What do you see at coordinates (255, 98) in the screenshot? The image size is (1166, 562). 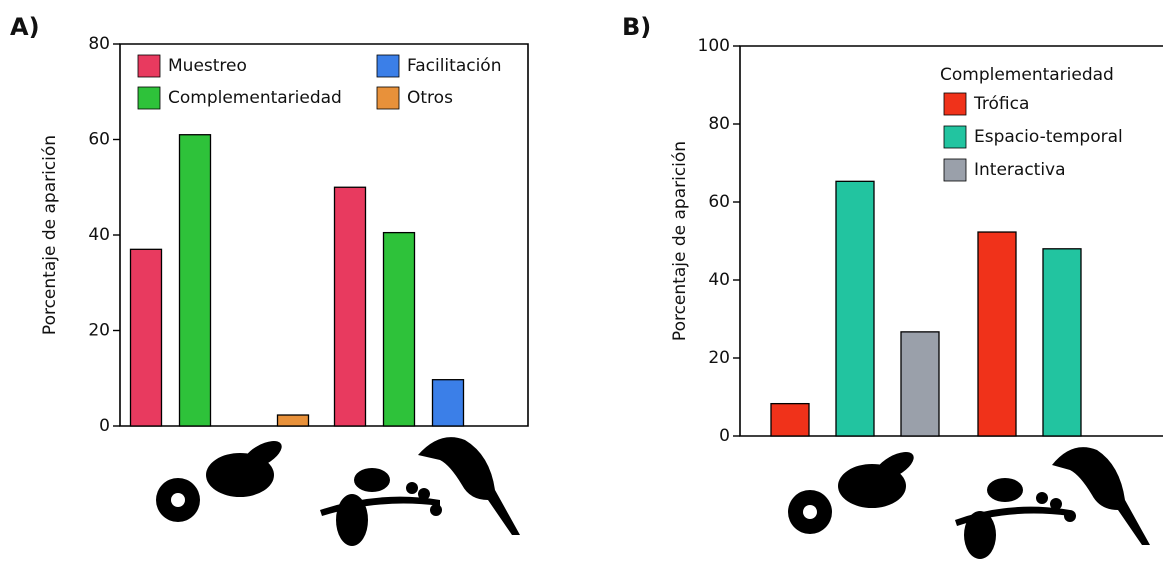 I see `legend-label: Complementariedad` at bounding box center [255, 98].